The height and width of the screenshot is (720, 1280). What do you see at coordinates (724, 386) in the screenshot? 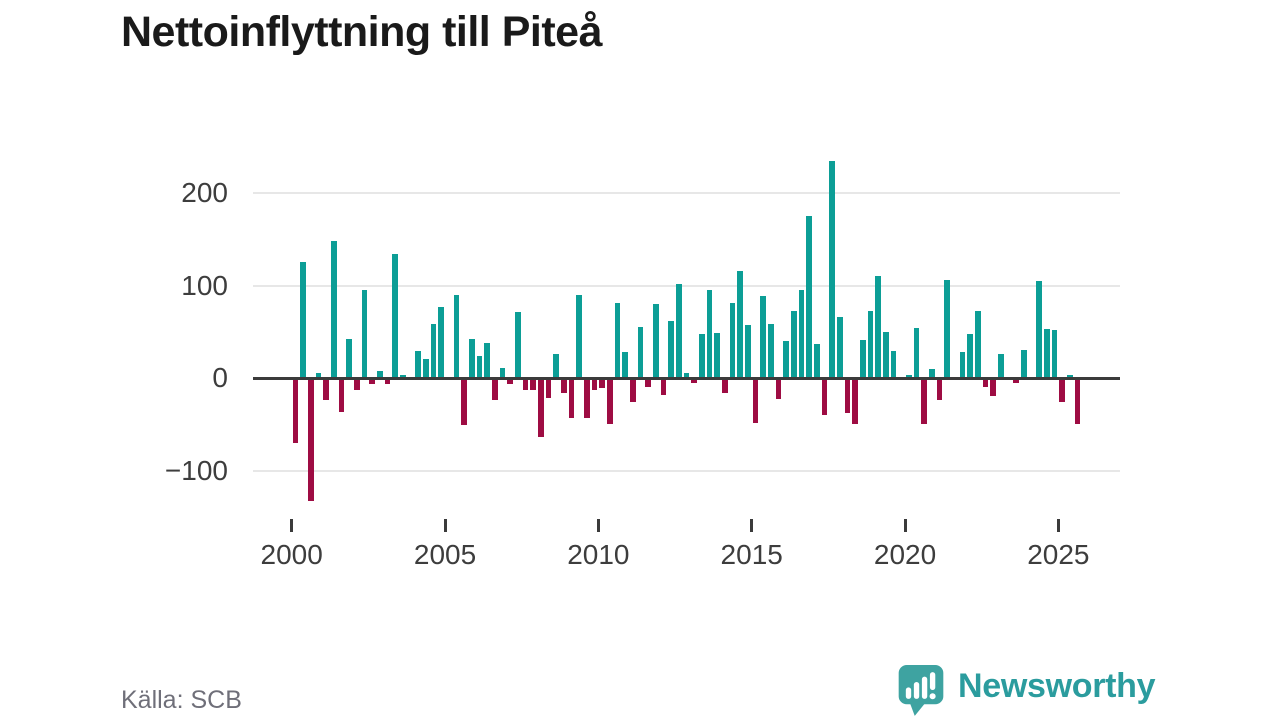
I see `bar-2014-Q1` at bounding box center [724, 386].